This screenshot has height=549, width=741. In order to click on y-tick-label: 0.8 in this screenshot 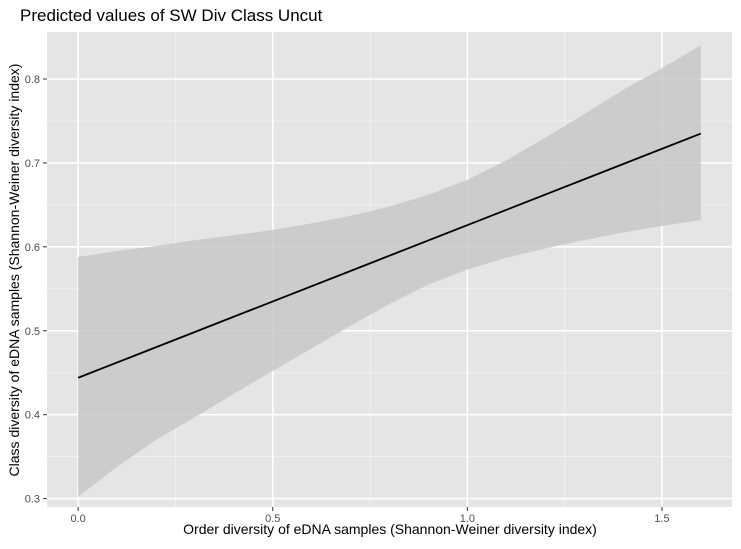, I will do `click(32, 80)`.